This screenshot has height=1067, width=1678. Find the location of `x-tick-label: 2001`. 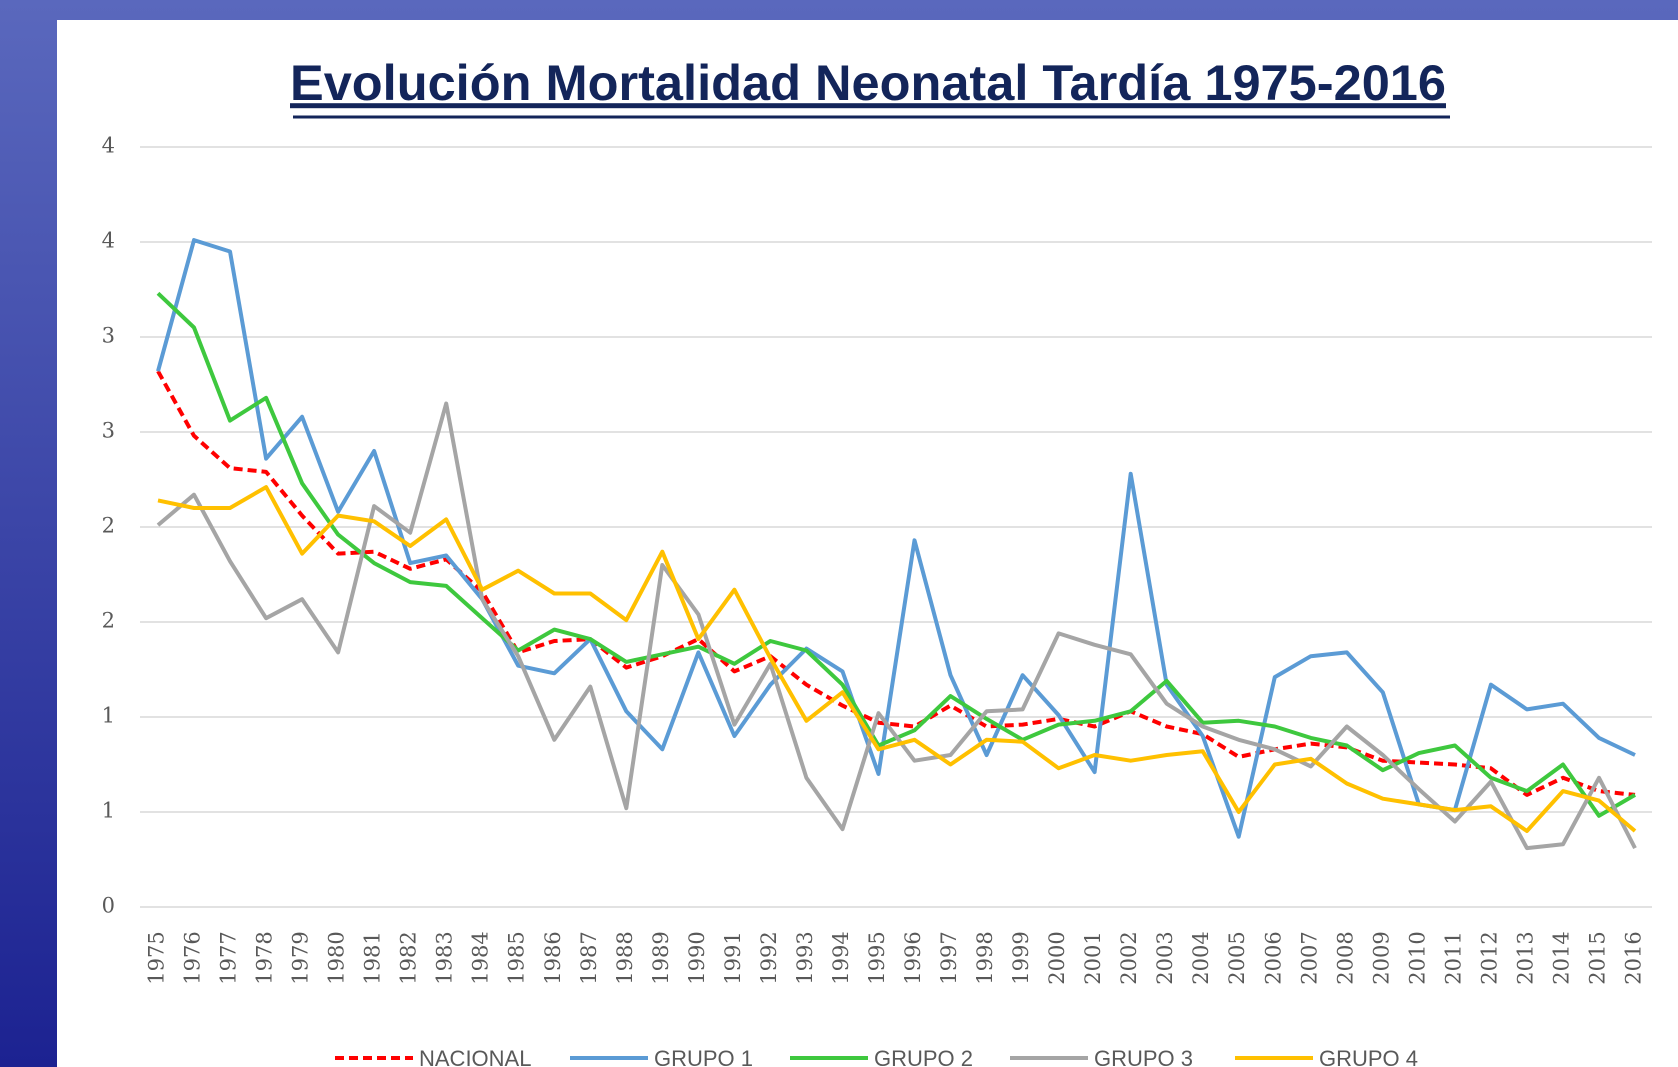

x-tick-label: 2001 is located at coordinates (1093, 957).